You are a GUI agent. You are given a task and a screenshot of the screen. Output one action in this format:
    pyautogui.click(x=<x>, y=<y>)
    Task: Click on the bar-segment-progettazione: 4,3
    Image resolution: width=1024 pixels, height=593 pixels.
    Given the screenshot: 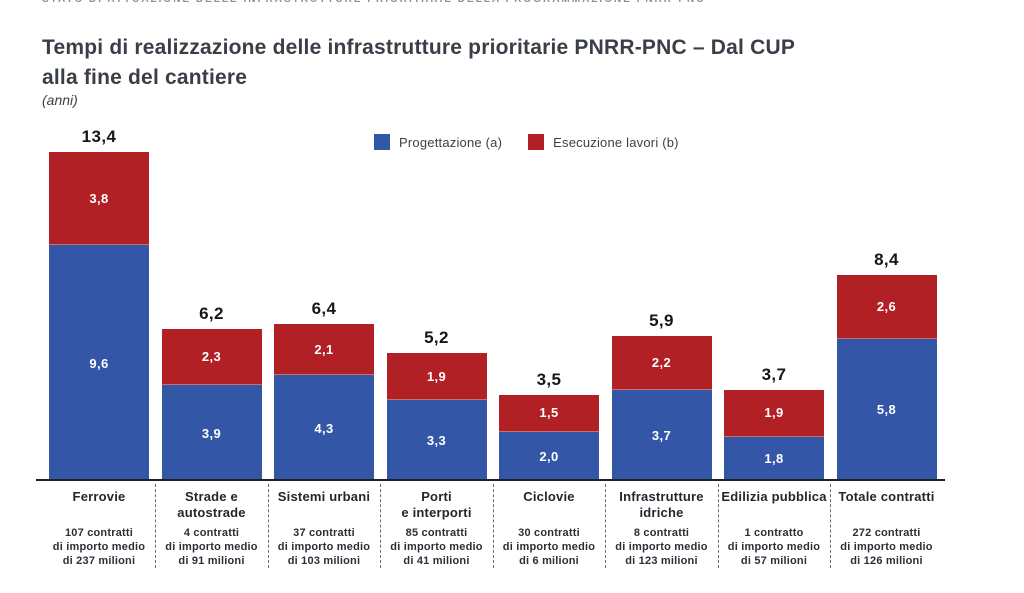 What is the action you would take?
    pyautogui.click(x=324, y=428)
    